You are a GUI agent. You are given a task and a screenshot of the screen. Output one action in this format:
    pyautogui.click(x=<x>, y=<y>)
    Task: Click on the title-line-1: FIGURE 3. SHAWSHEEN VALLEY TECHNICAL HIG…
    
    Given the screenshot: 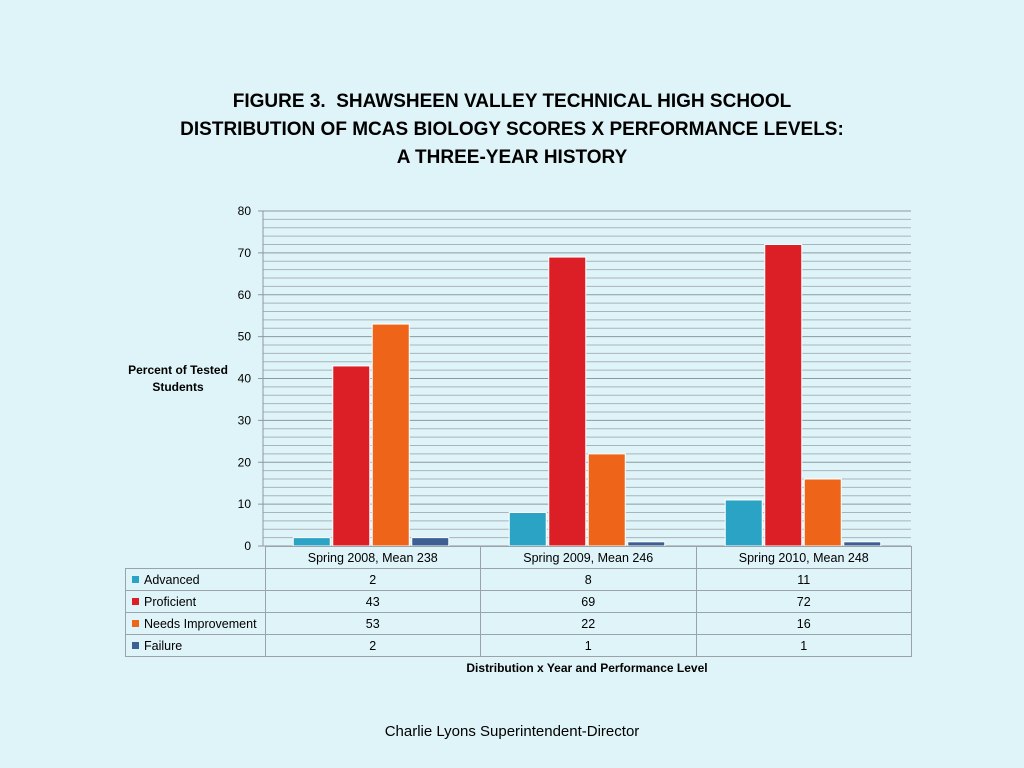 What is the action you would take?
    pyautogui.click(x=512, y=101)
    